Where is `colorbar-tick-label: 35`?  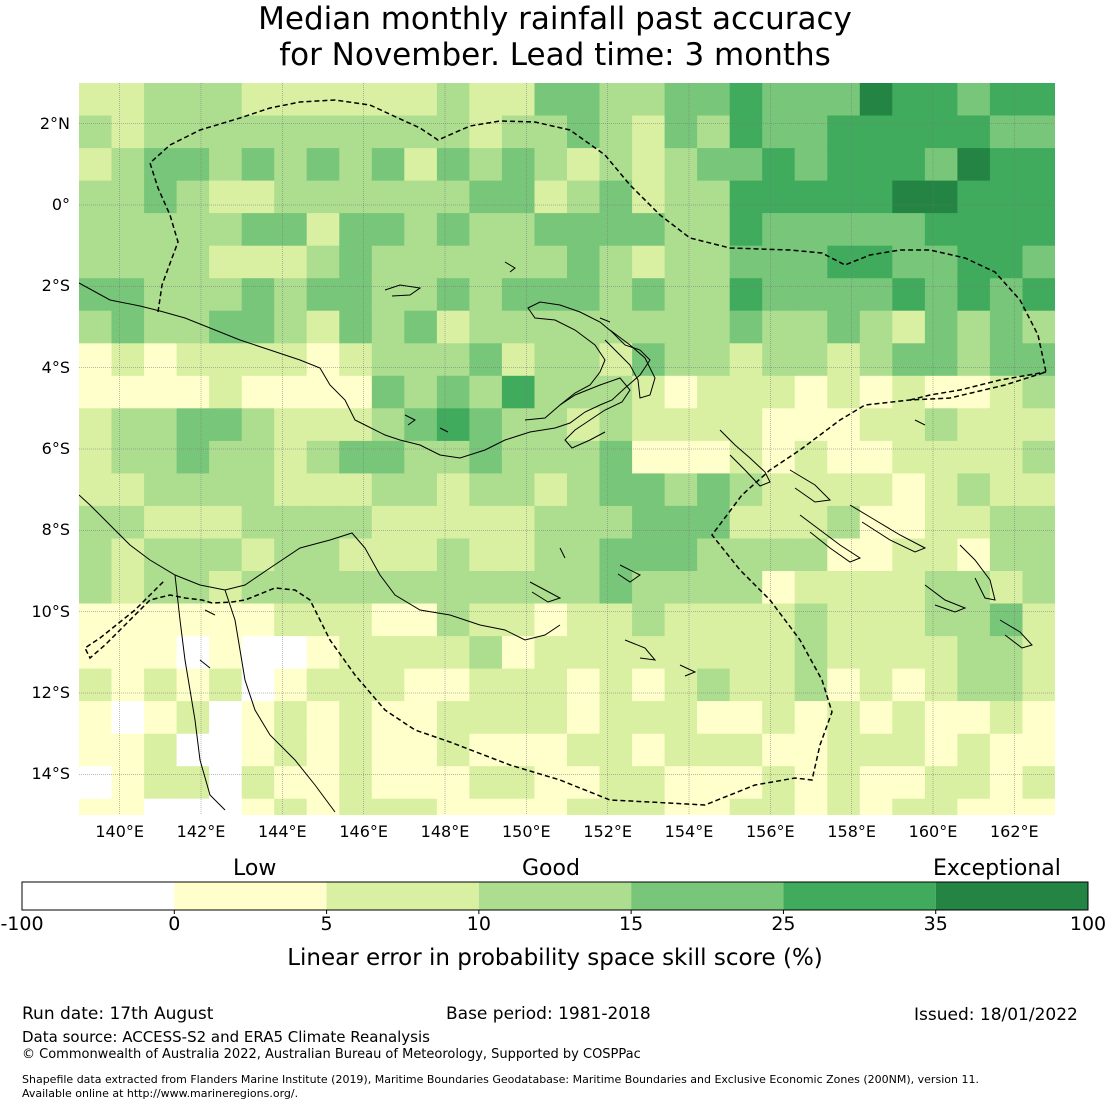 colorbar-tick-label: 35 is located at coordinates (935, 924).